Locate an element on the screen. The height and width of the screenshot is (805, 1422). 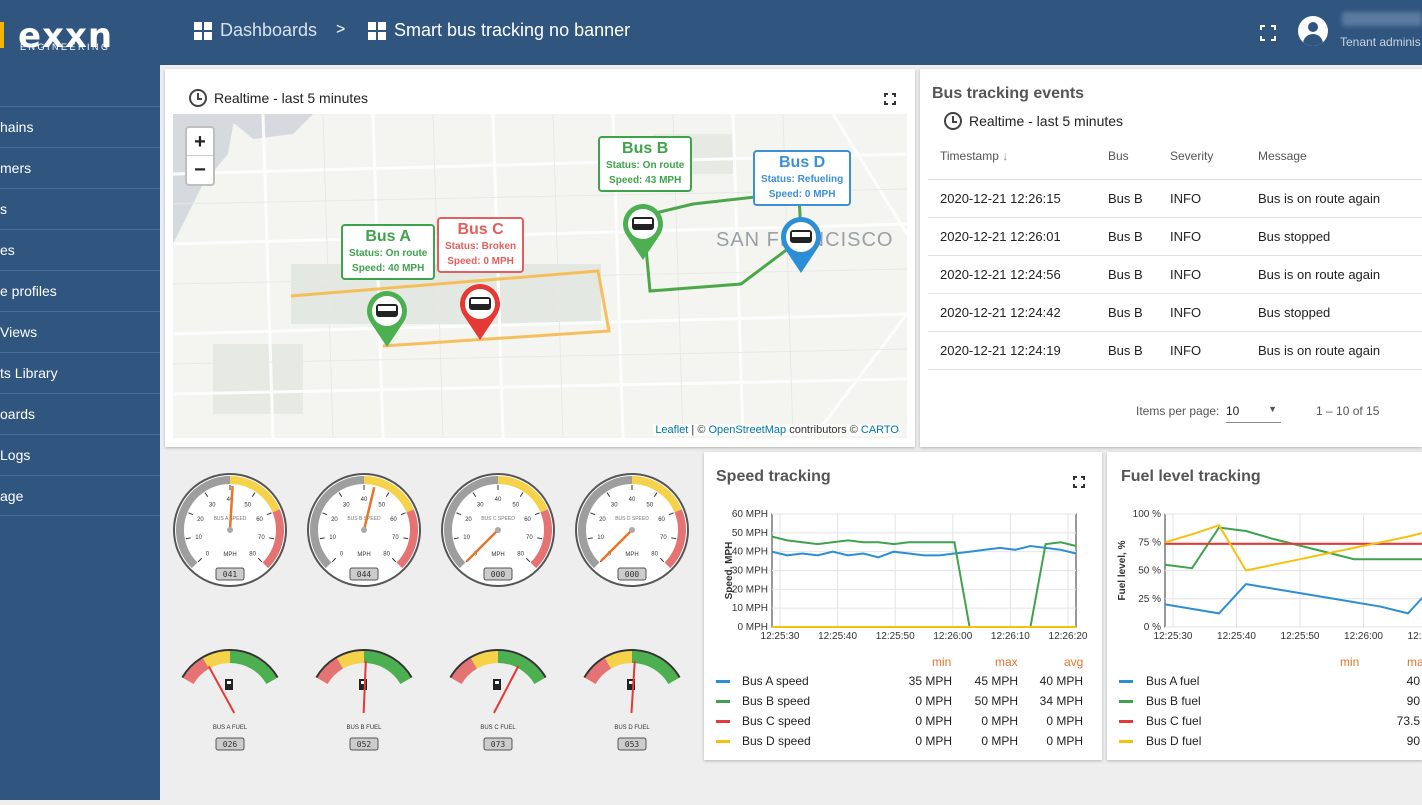
sidebar-item-audit-logs: Logs is located at coordinates (80, 454).